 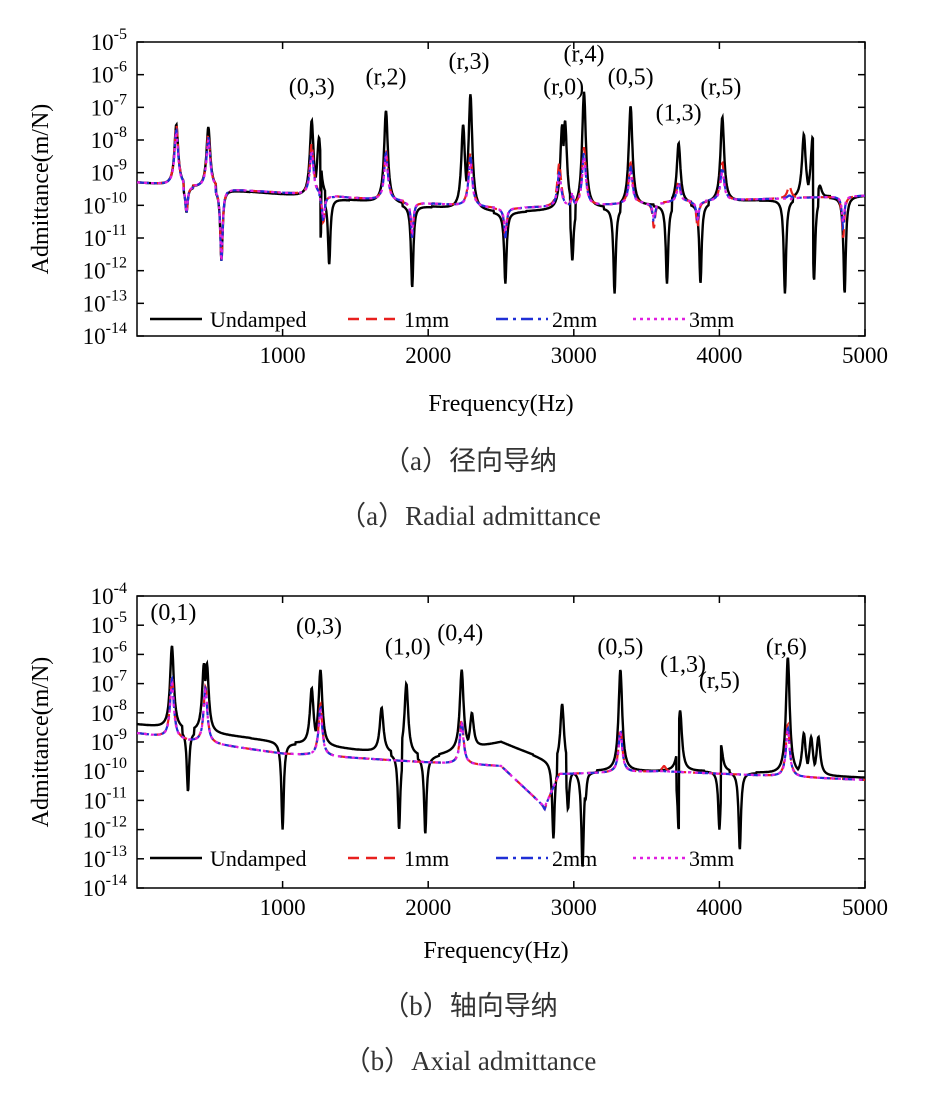 What do you see at coordinates (468, 62) in the screenshot?
I see `mode-annotation: (r,3)` at bounding box center [468, 62].